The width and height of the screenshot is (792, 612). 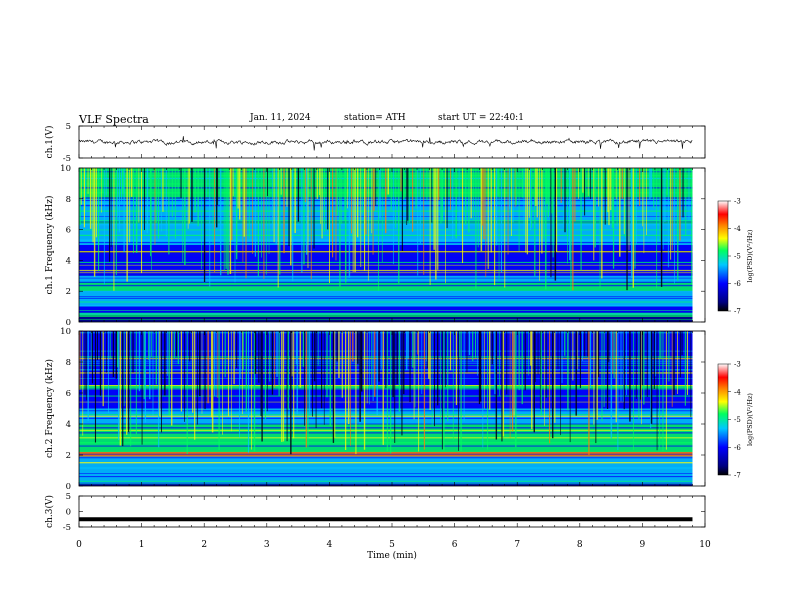 I want to click on x-tick-label: 9, so click(x=643, y=545).